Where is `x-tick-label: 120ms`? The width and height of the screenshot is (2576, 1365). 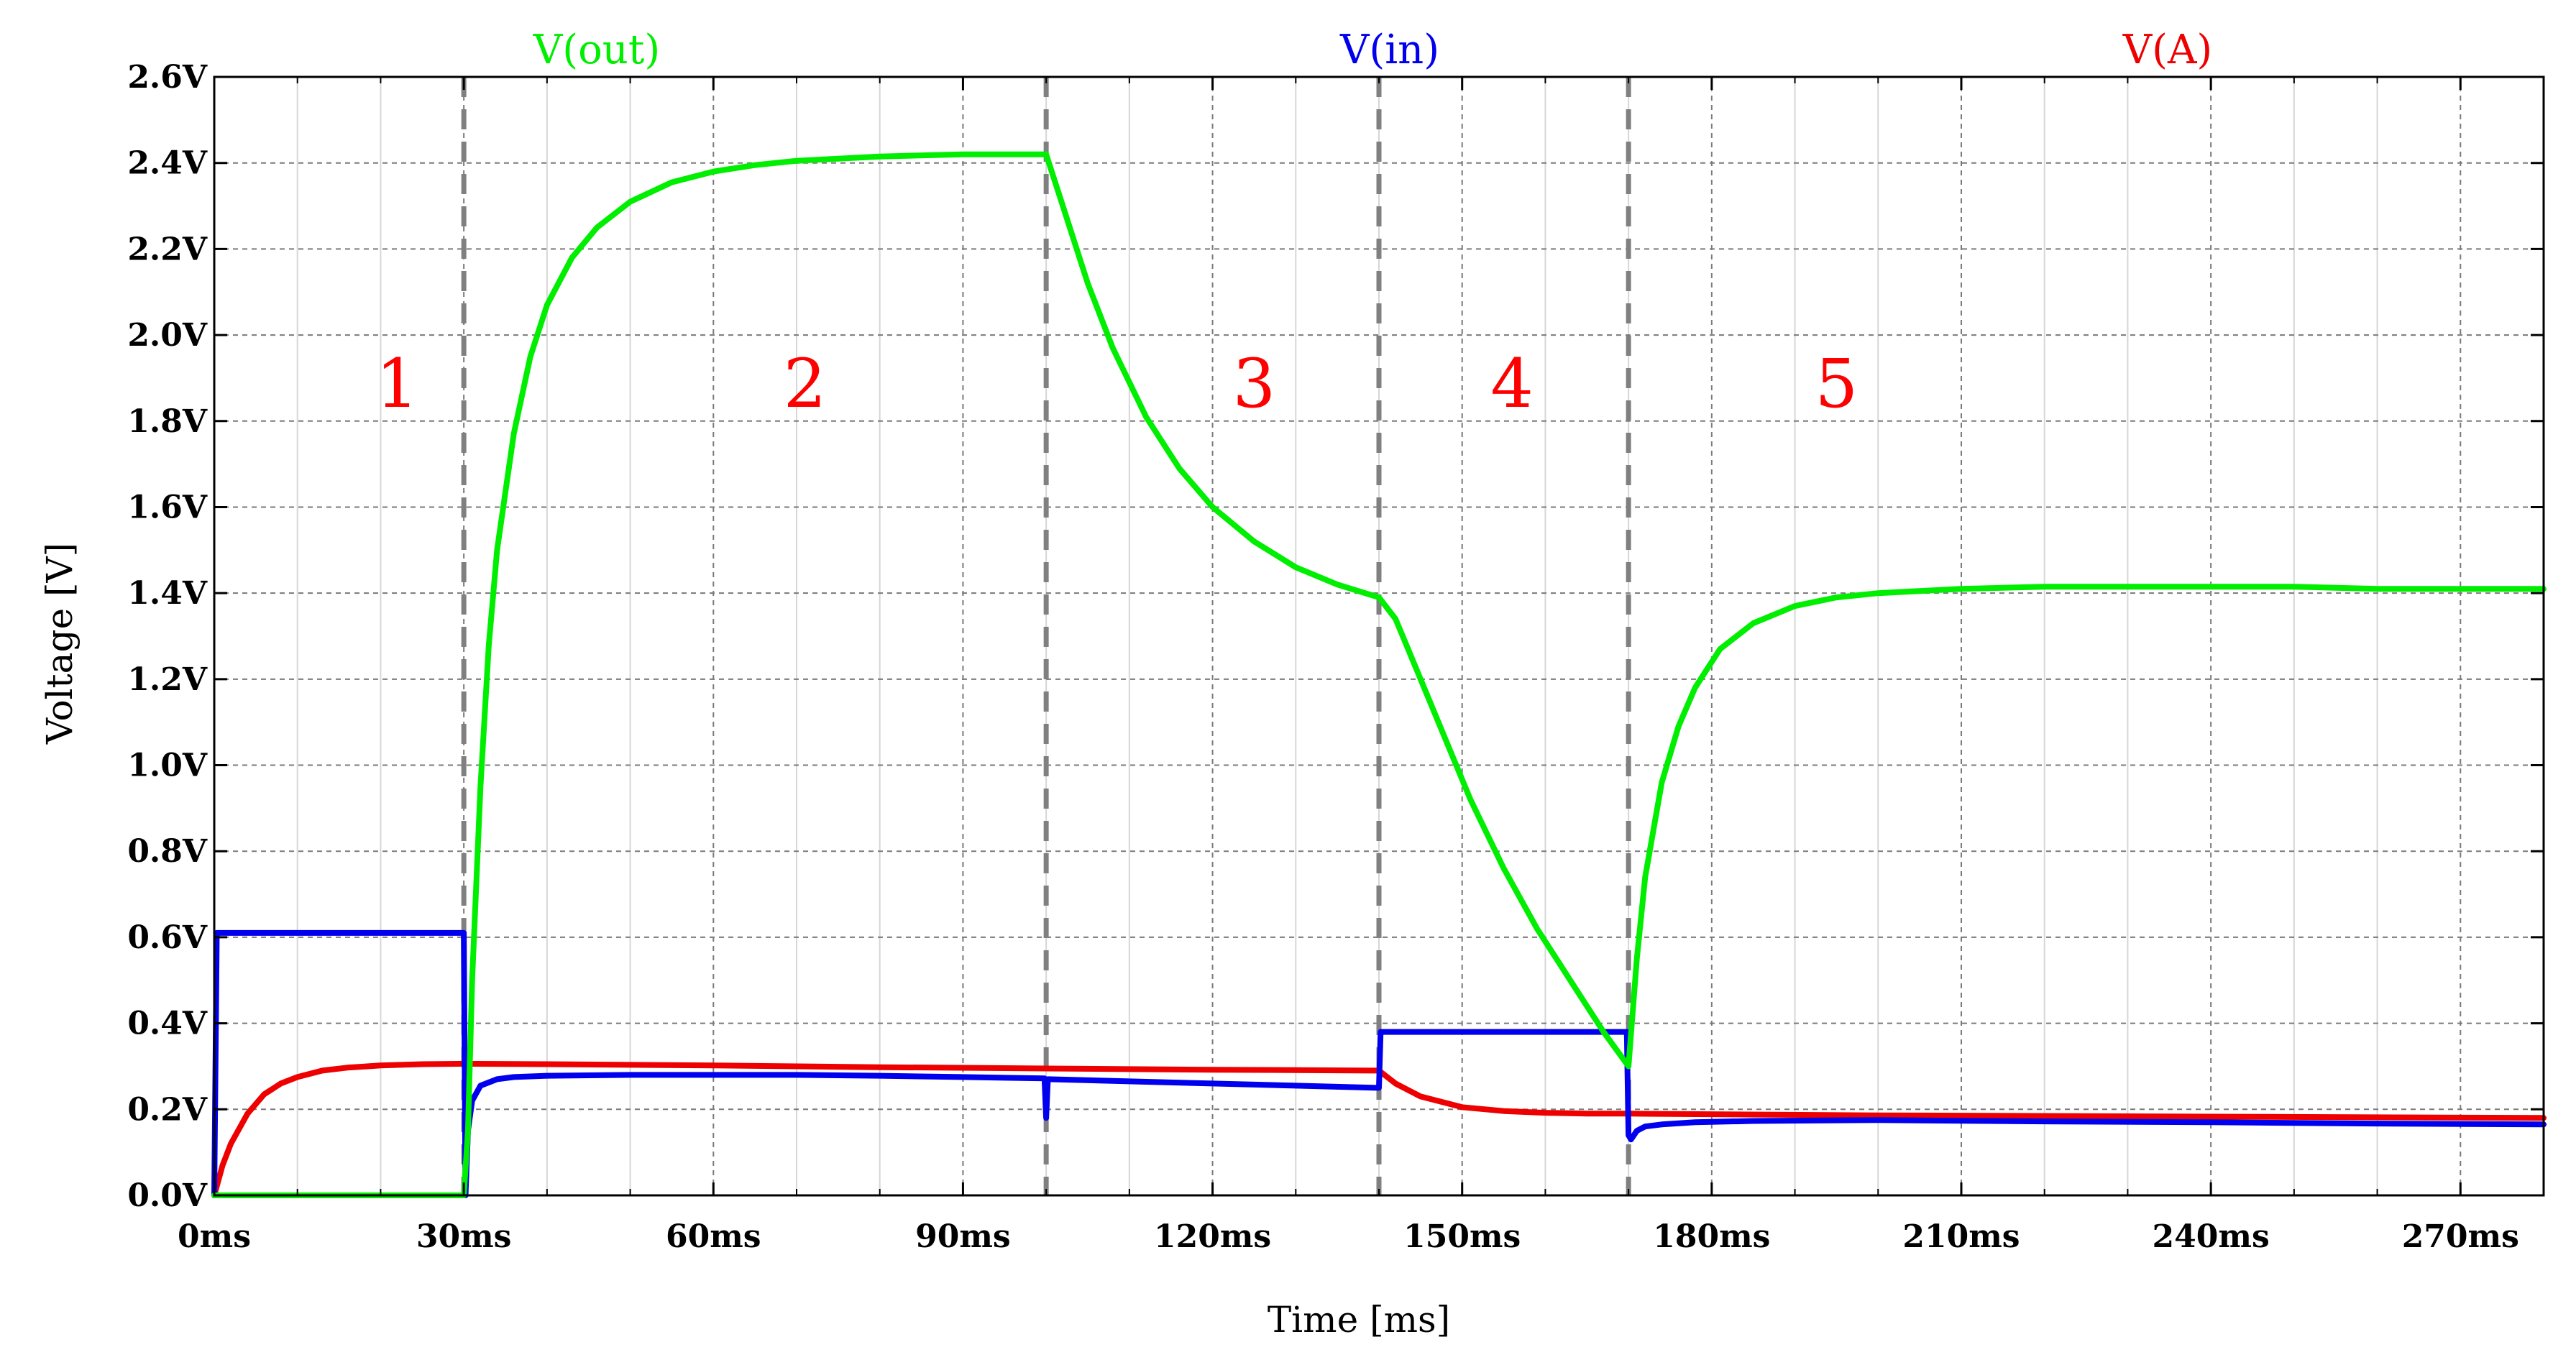
x-tick-label: 120ms is located at coordinates (1212, 1236).